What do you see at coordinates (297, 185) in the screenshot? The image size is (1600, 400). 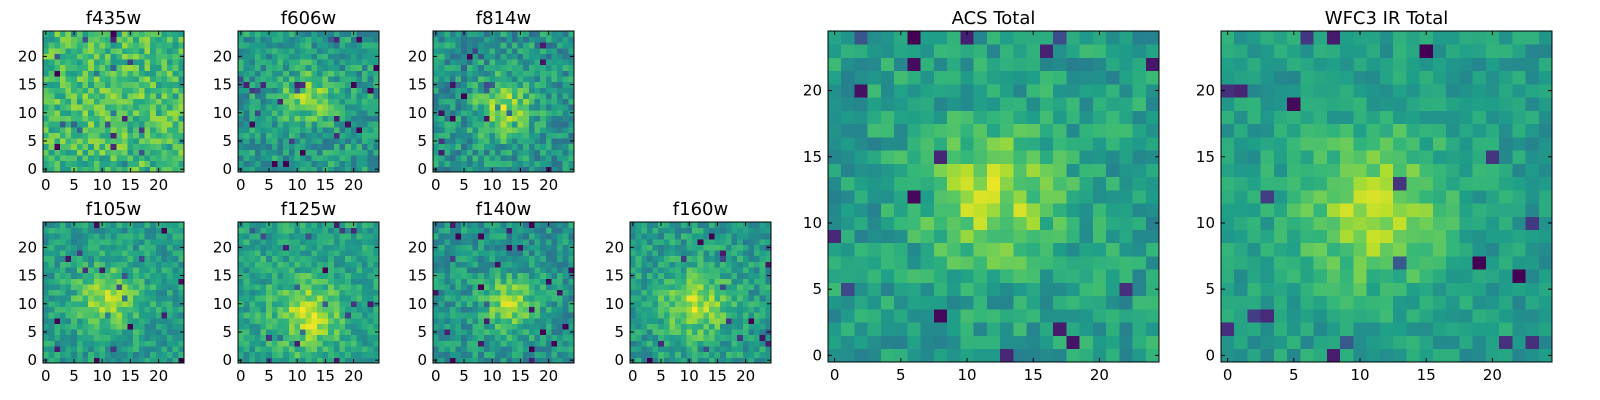 I see `x-tick-label: 10` at bounding box center [297, 185].